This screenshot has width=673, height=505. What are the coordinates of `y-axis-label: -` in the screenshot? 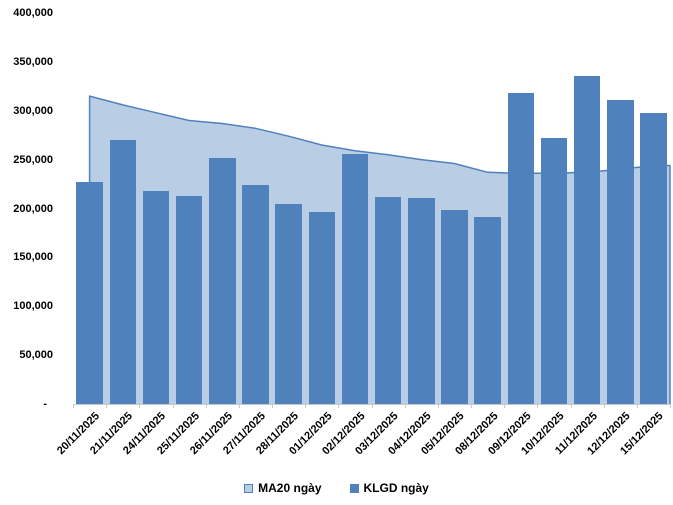 It's located at (45, 404).